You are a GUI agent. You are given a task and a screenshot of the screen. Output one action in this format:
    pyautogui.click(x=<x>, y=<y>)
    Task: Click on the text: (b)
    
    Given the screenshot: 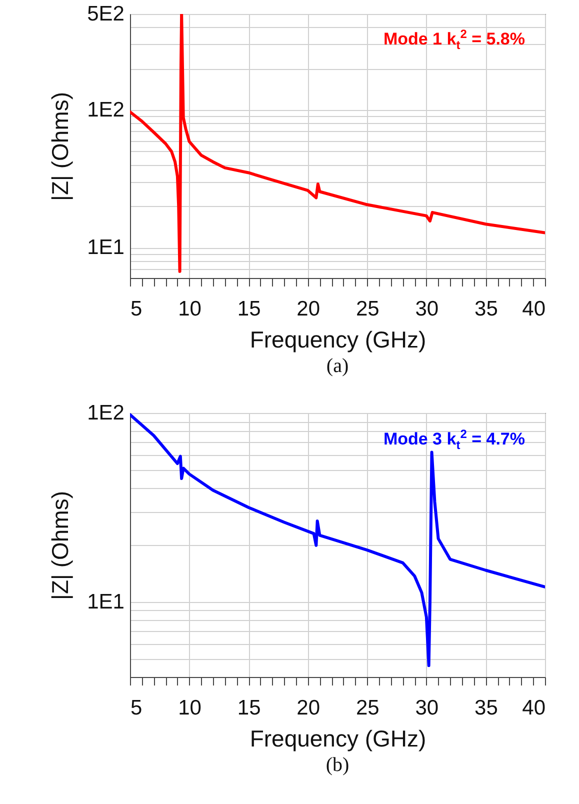 What is the action you would take?
    pyautogui.click(x=338, y=765)
    